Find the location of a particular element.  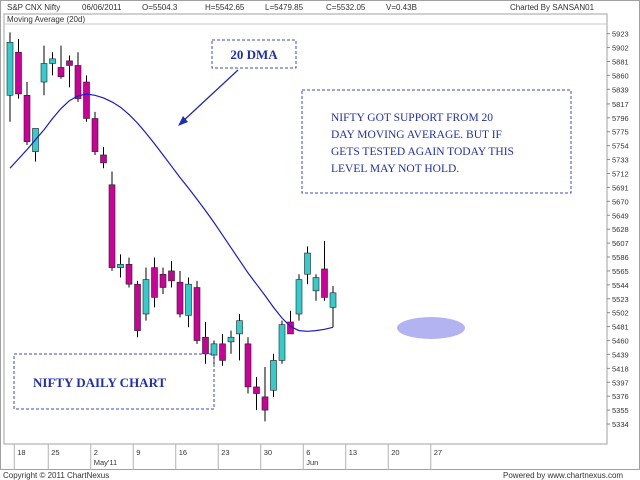

note-box is located at coordinates (436, 141).